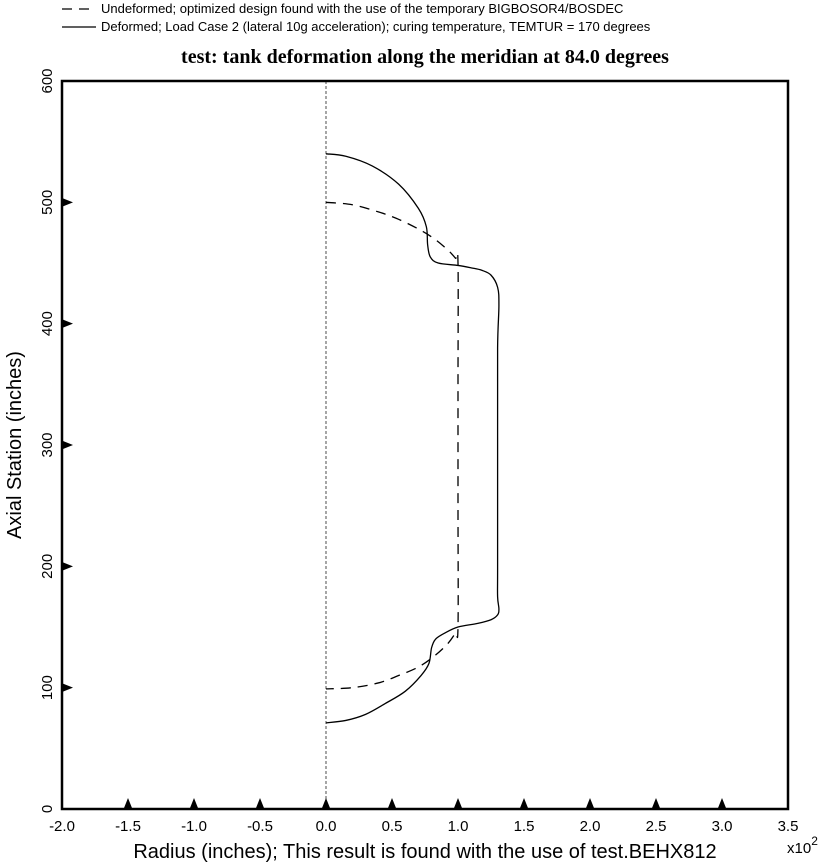 Image resolution: width=824 pixels, height=867 pixels. Describe the element at coordinates (392, 826) in the screenshot. I see `x-tick-label: 0.5` at that location.